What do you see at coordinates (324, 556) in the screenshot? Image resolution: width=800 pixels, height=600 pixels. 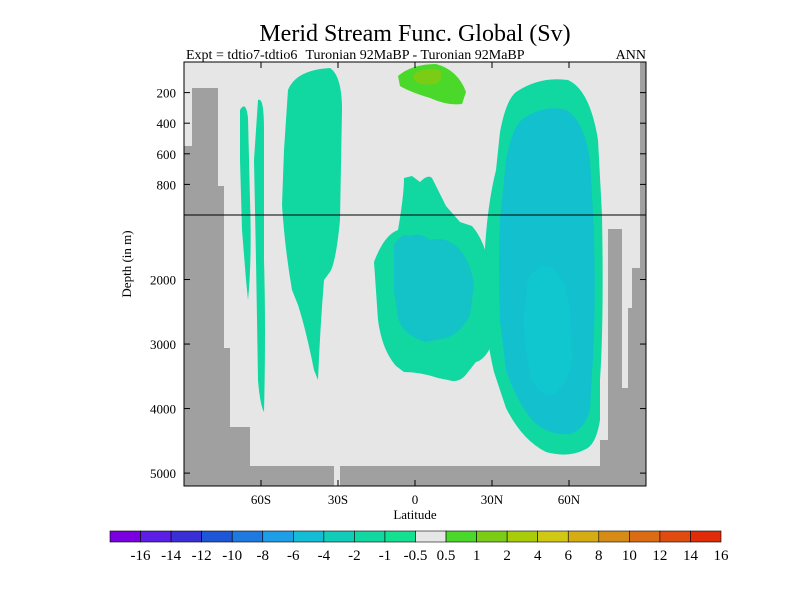 I see `colorbar-label: -4` at bounding box center [324, 556].